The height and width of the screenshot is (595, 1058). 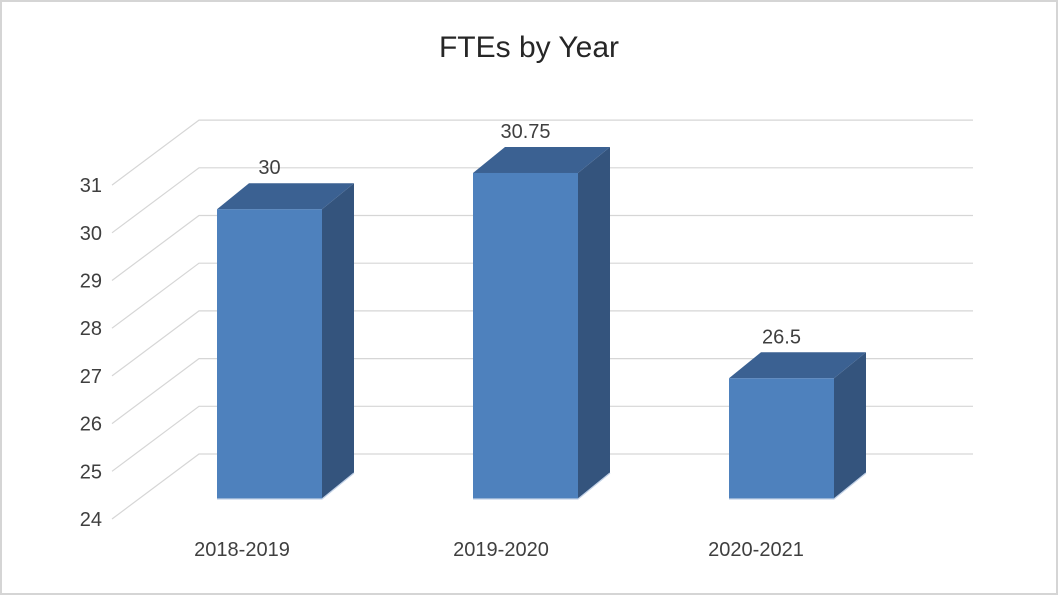 I want to click on data-label-2020-2021: 26.5, so click(x=781, y=337).